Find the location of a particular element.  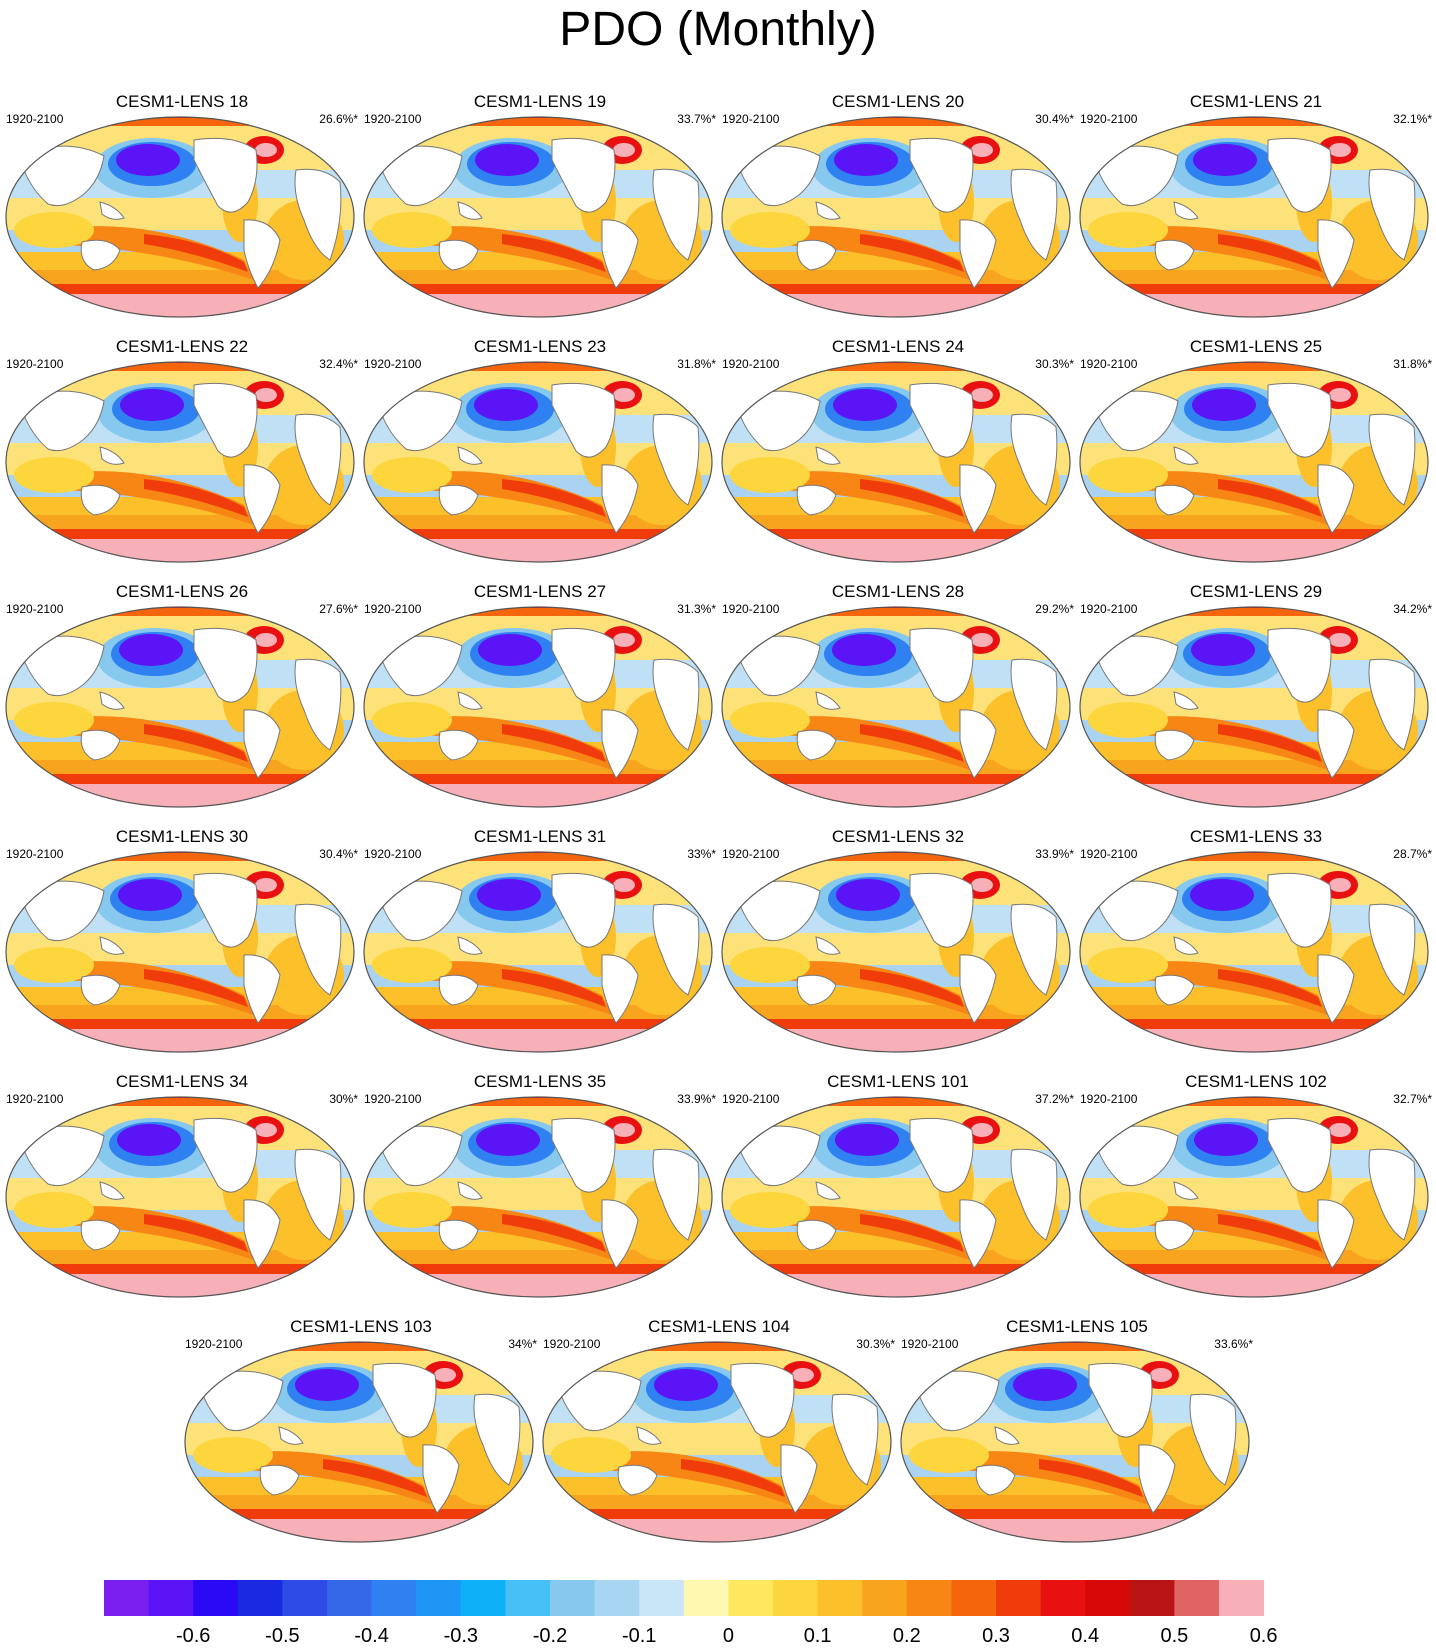

panel-title: CESM1-LENS 21 is located at coordinates (1256, 101).